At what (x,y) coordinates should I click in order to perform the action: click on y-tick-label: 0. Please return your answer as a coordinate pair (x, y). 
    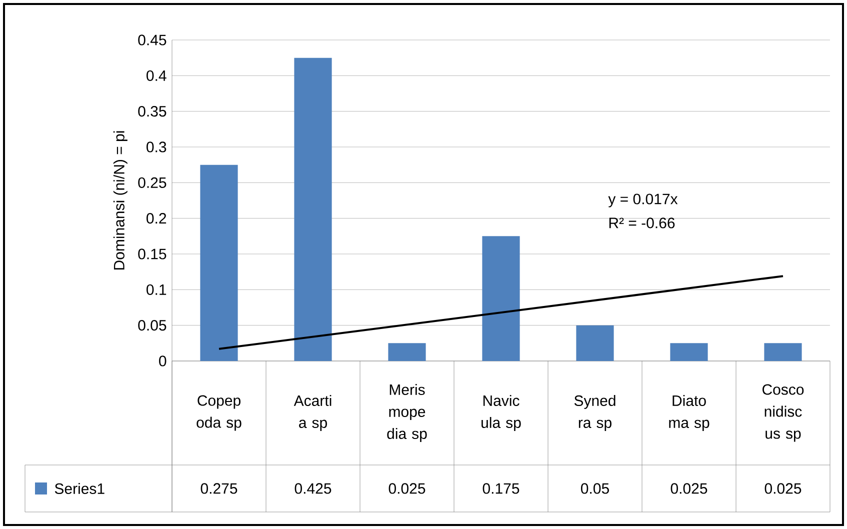
    Looking at the image, I should click on (162, 361).